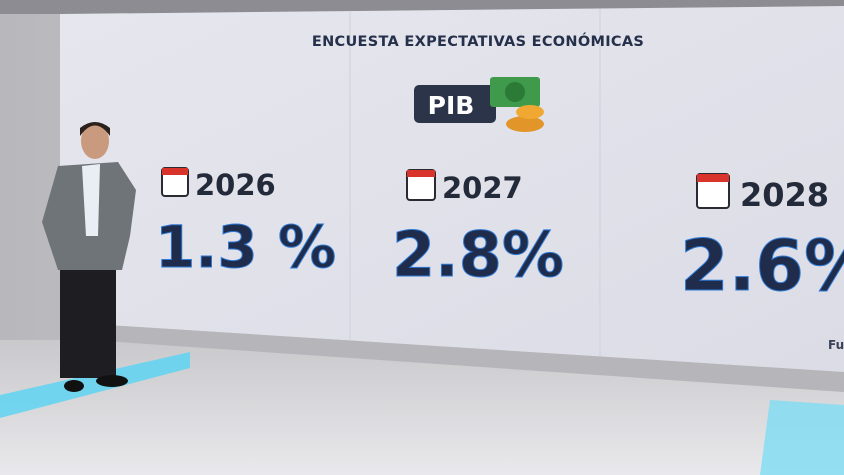 The width and height of the screenshot is (844, 475). What do you see at coordinates (245, 247) in the screenshot?
I see `forecast-value: 1.3 %` at bounding box center [245, 247].